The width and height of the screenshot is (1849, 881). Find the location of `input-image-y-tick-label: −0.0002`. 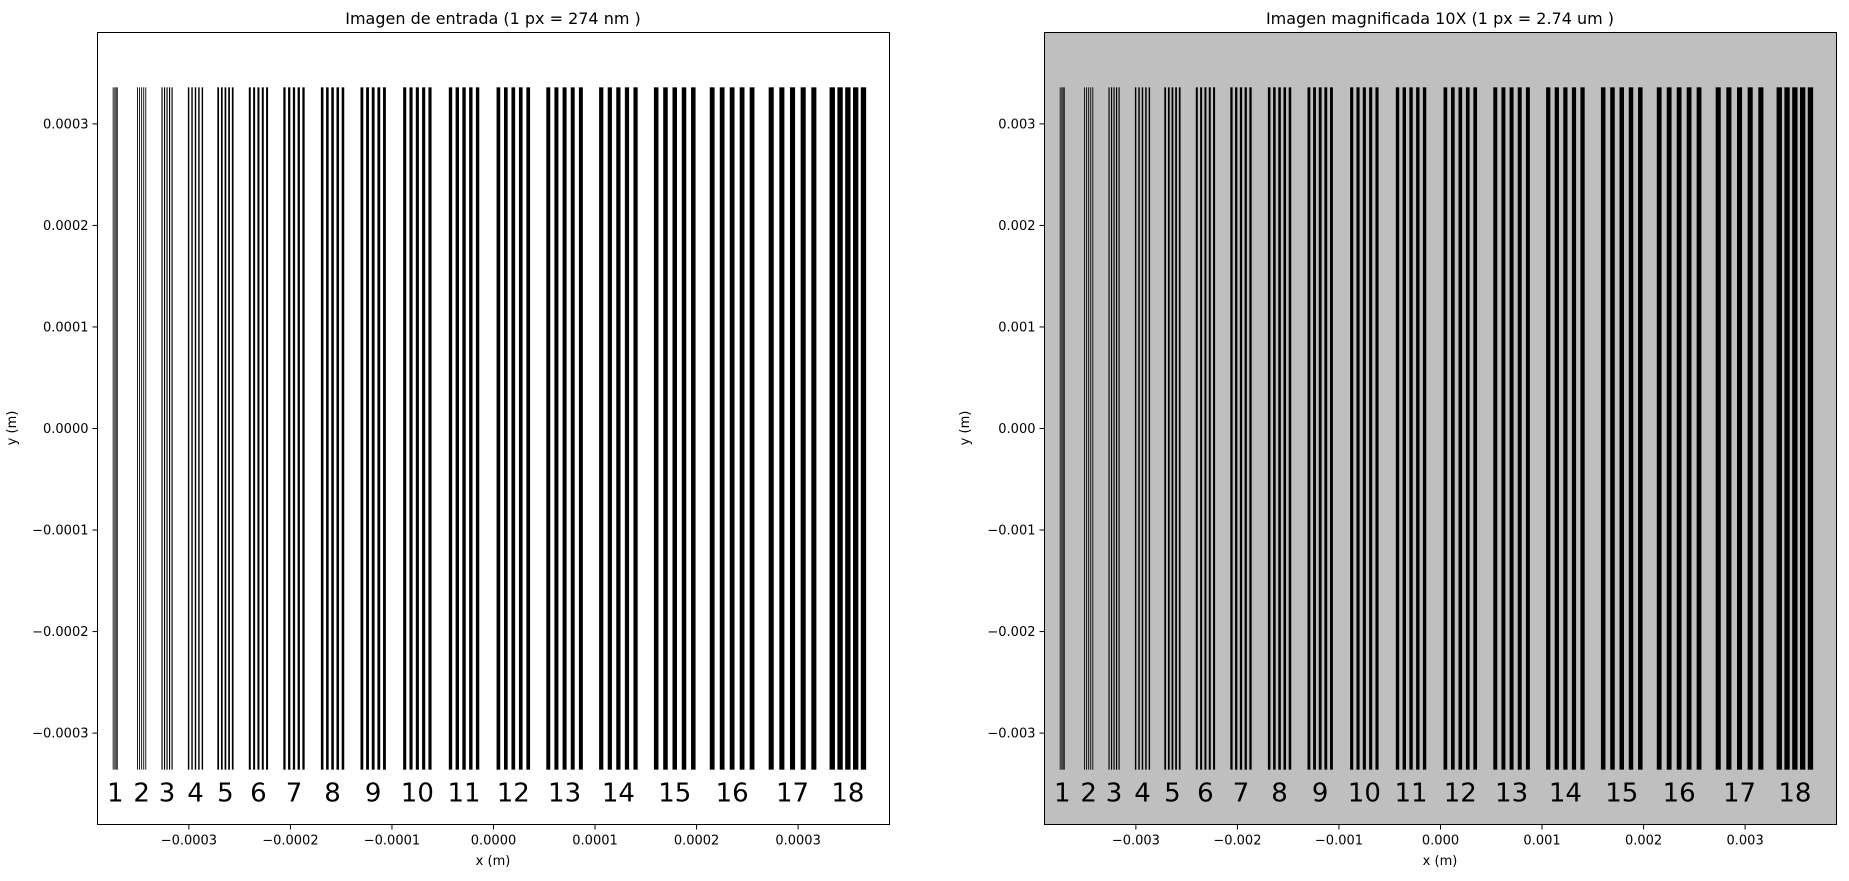

input-image-y-tick-label: −0.0002 is located at coordinates (60, 632).